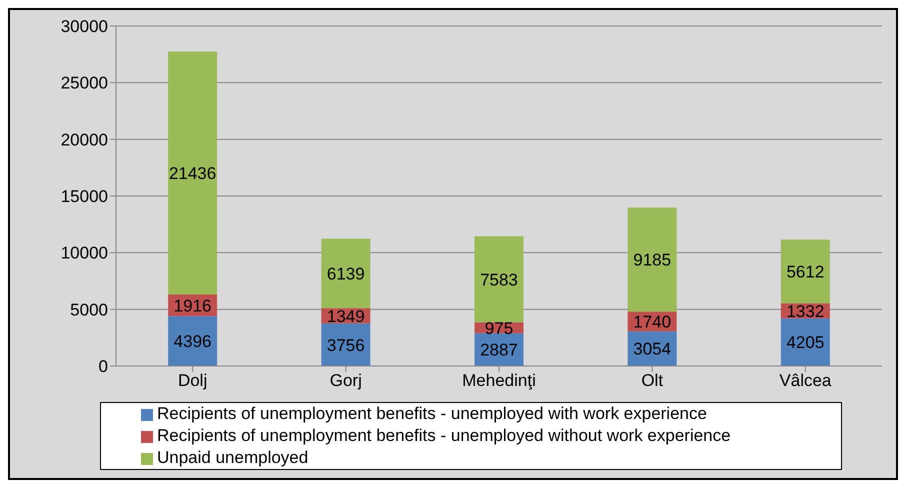 The image size is (901, 482). I want to click on x-tick-label: Dolj, so click(193, 380).